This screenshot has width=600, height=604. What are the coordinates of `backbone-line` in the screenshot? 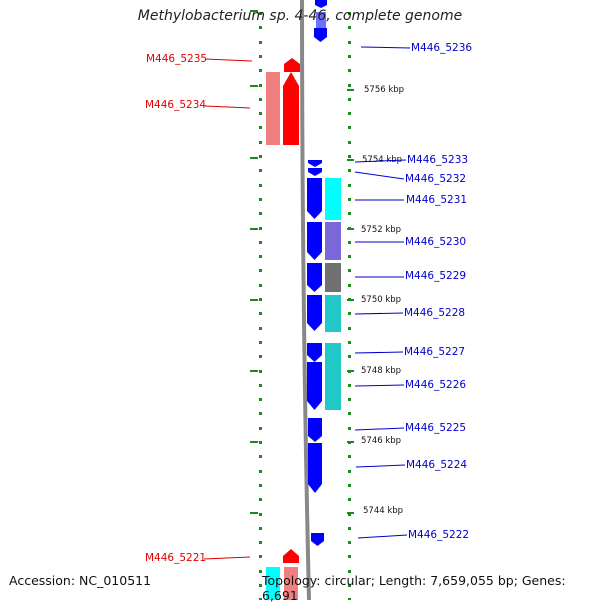 It's located at (305, 300).